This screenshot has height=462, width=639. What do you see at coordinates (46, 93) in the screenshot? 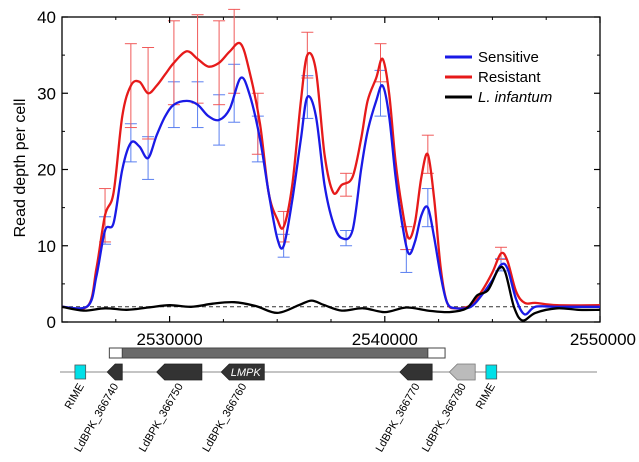
I see `y-tick-label: 30` at bounding box center [46, 93].